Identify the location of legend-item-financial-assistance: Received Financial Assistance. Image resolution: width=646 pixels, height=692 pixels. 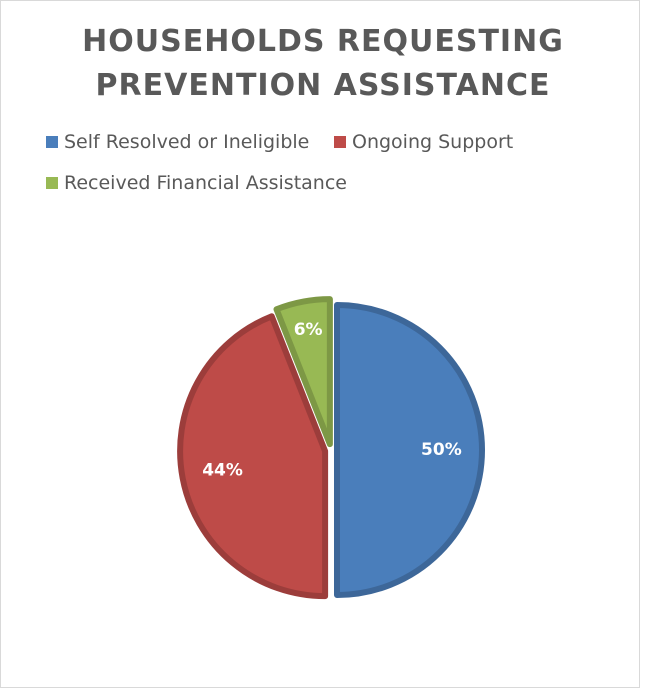
(196, 183).